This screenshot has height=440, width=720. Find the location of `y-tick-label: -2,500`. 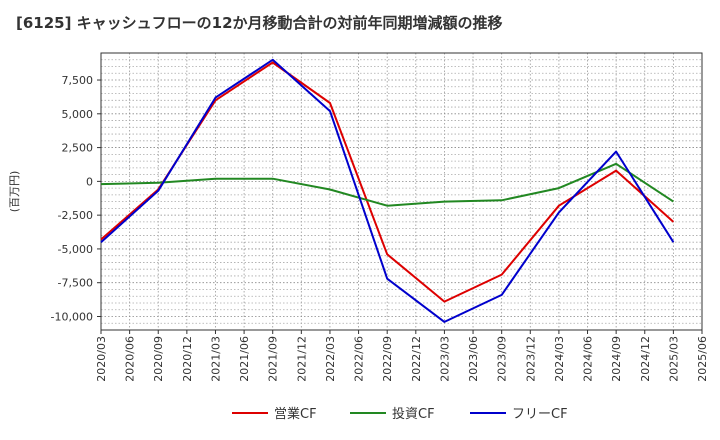

y-tick-label: -2,500 is located at coordinates (75, 215).